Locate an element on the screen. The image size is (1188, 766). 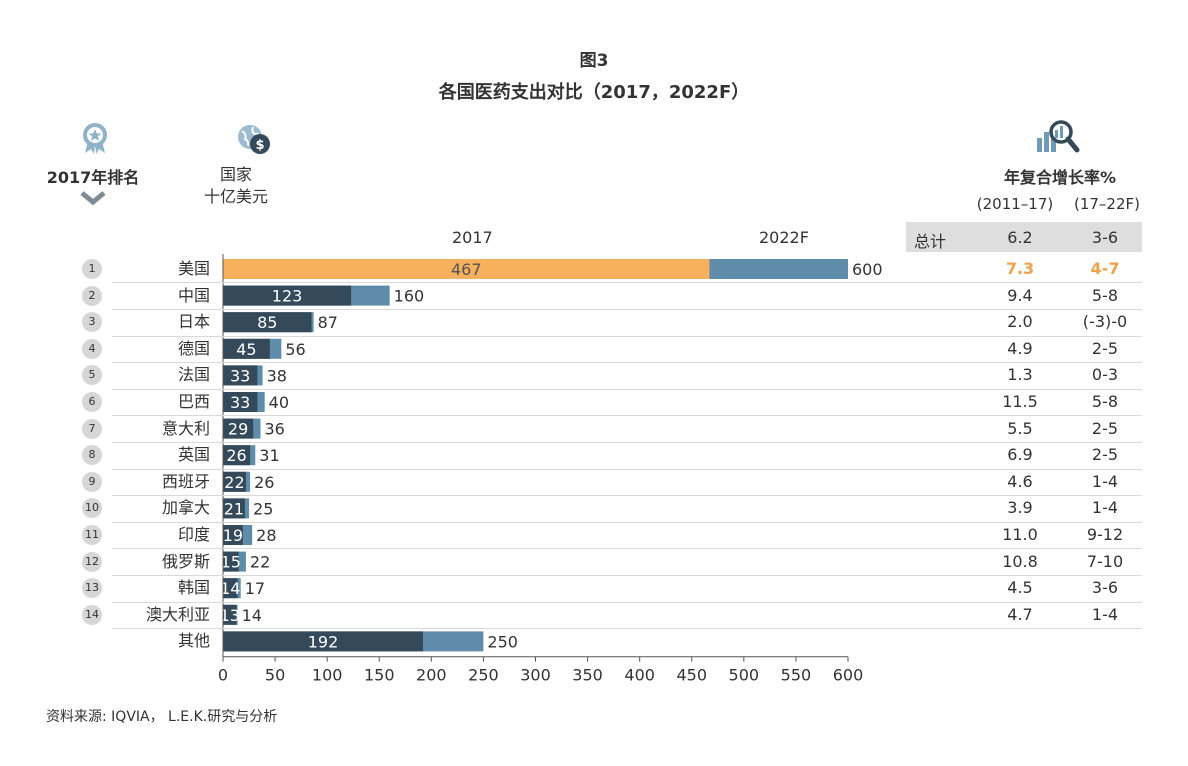
country-label: 西班牙 is located at coordinates (185, 481).